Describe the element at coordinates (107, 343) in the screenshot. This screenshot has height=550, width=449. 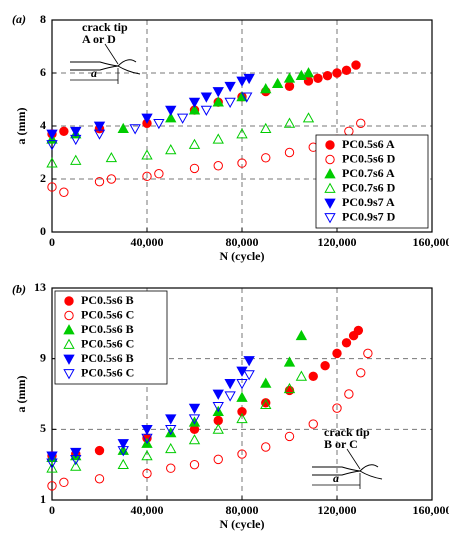
I see `legend-label: PC0.5s6 C` at that location.